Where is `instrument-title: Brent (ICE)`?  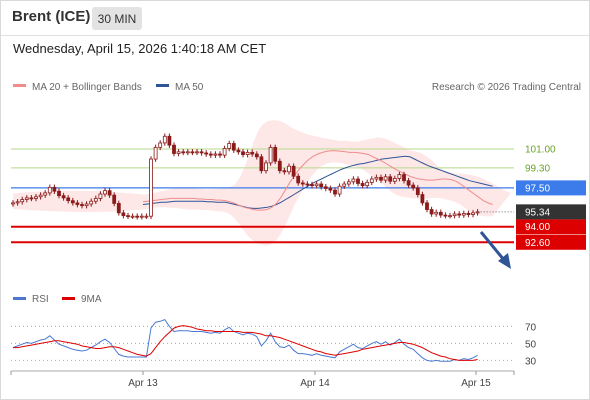
instrument-title: Brent (ICE) is located at coordinates (51, 16).